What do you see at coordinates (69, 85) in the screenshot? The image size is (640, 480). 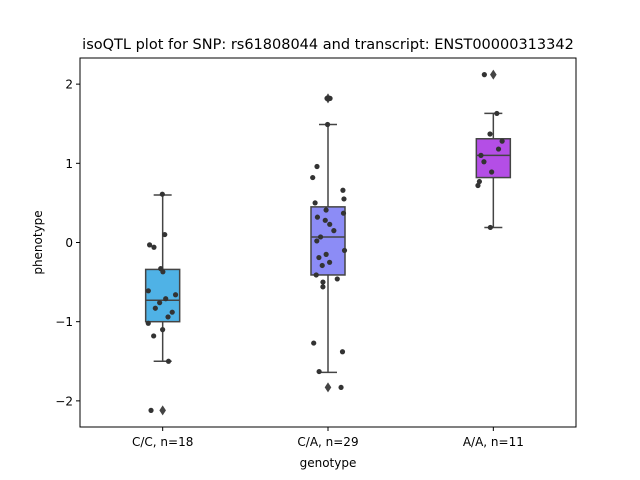 I see `y-tick-label: 2` at bounding box center [69, 85].